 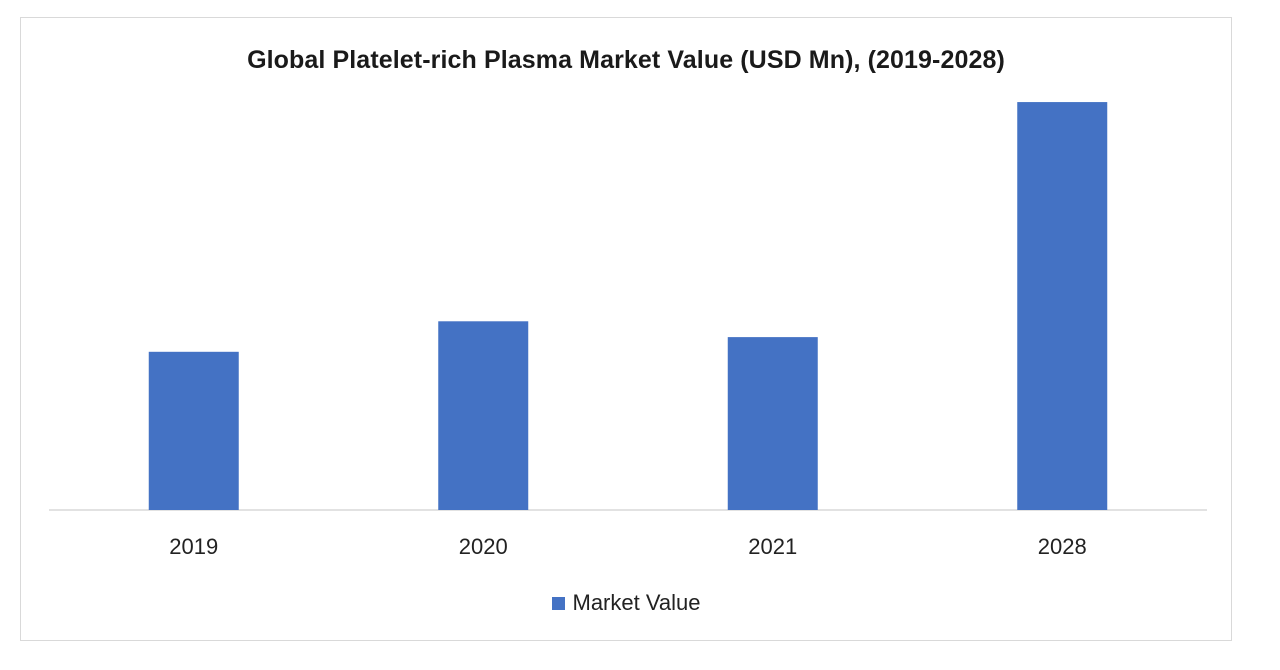 I want to click on x-tick-label-2028: 2028, so click(x=1062, y=546).